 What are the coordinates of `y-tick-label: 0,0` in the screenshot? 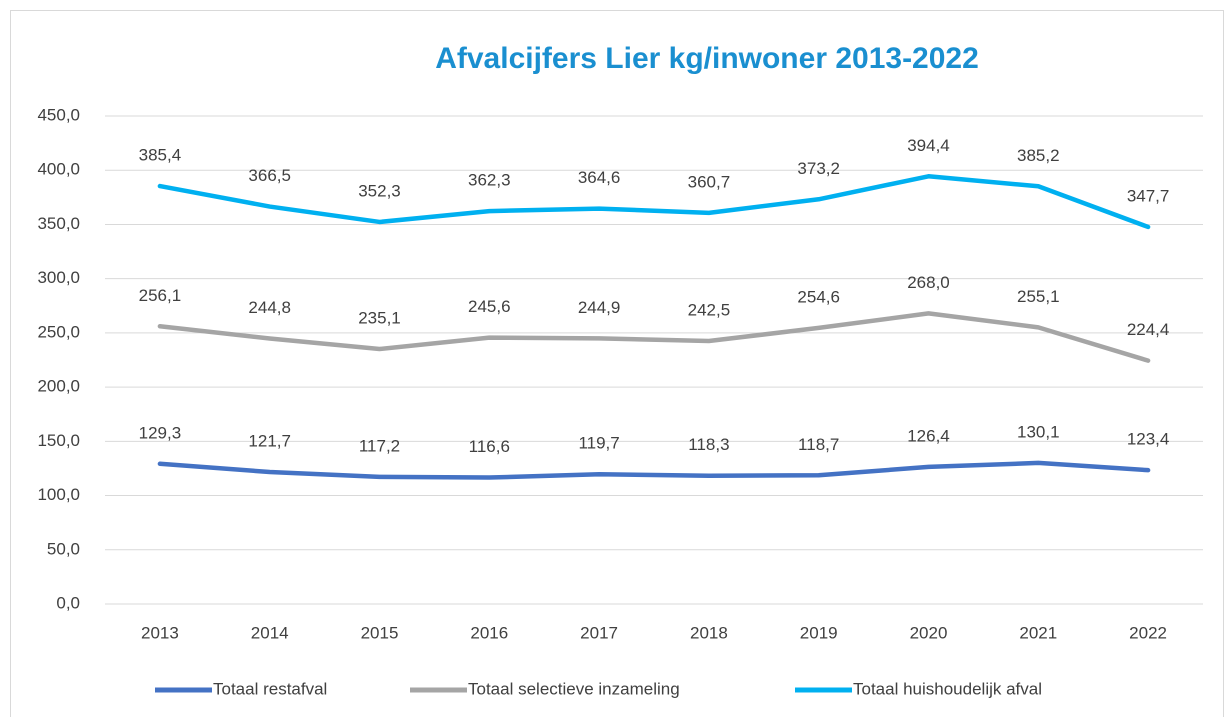 It's located at (68, 602).